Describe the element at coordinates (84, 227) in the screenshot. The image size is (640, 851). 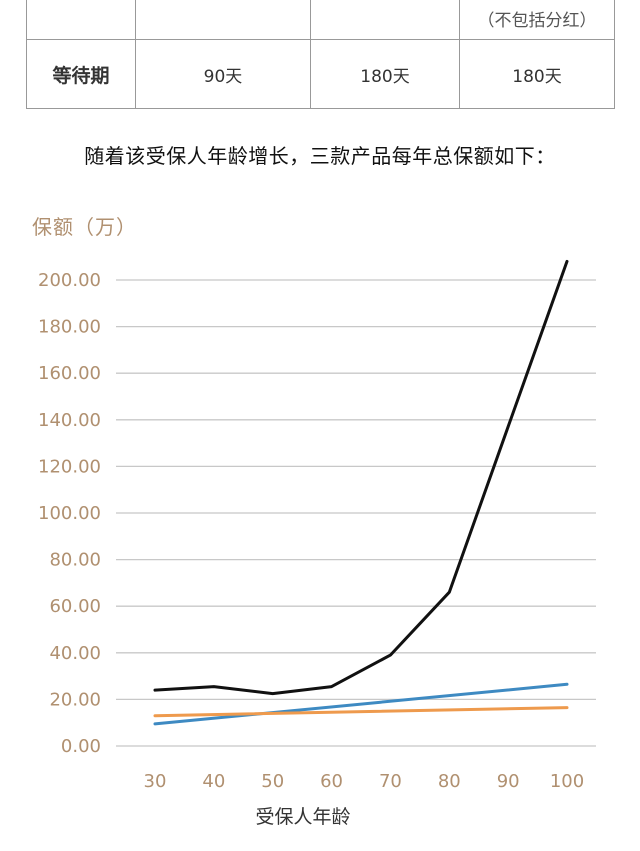
I see `y-axis-label: 保额（万）` at that location.